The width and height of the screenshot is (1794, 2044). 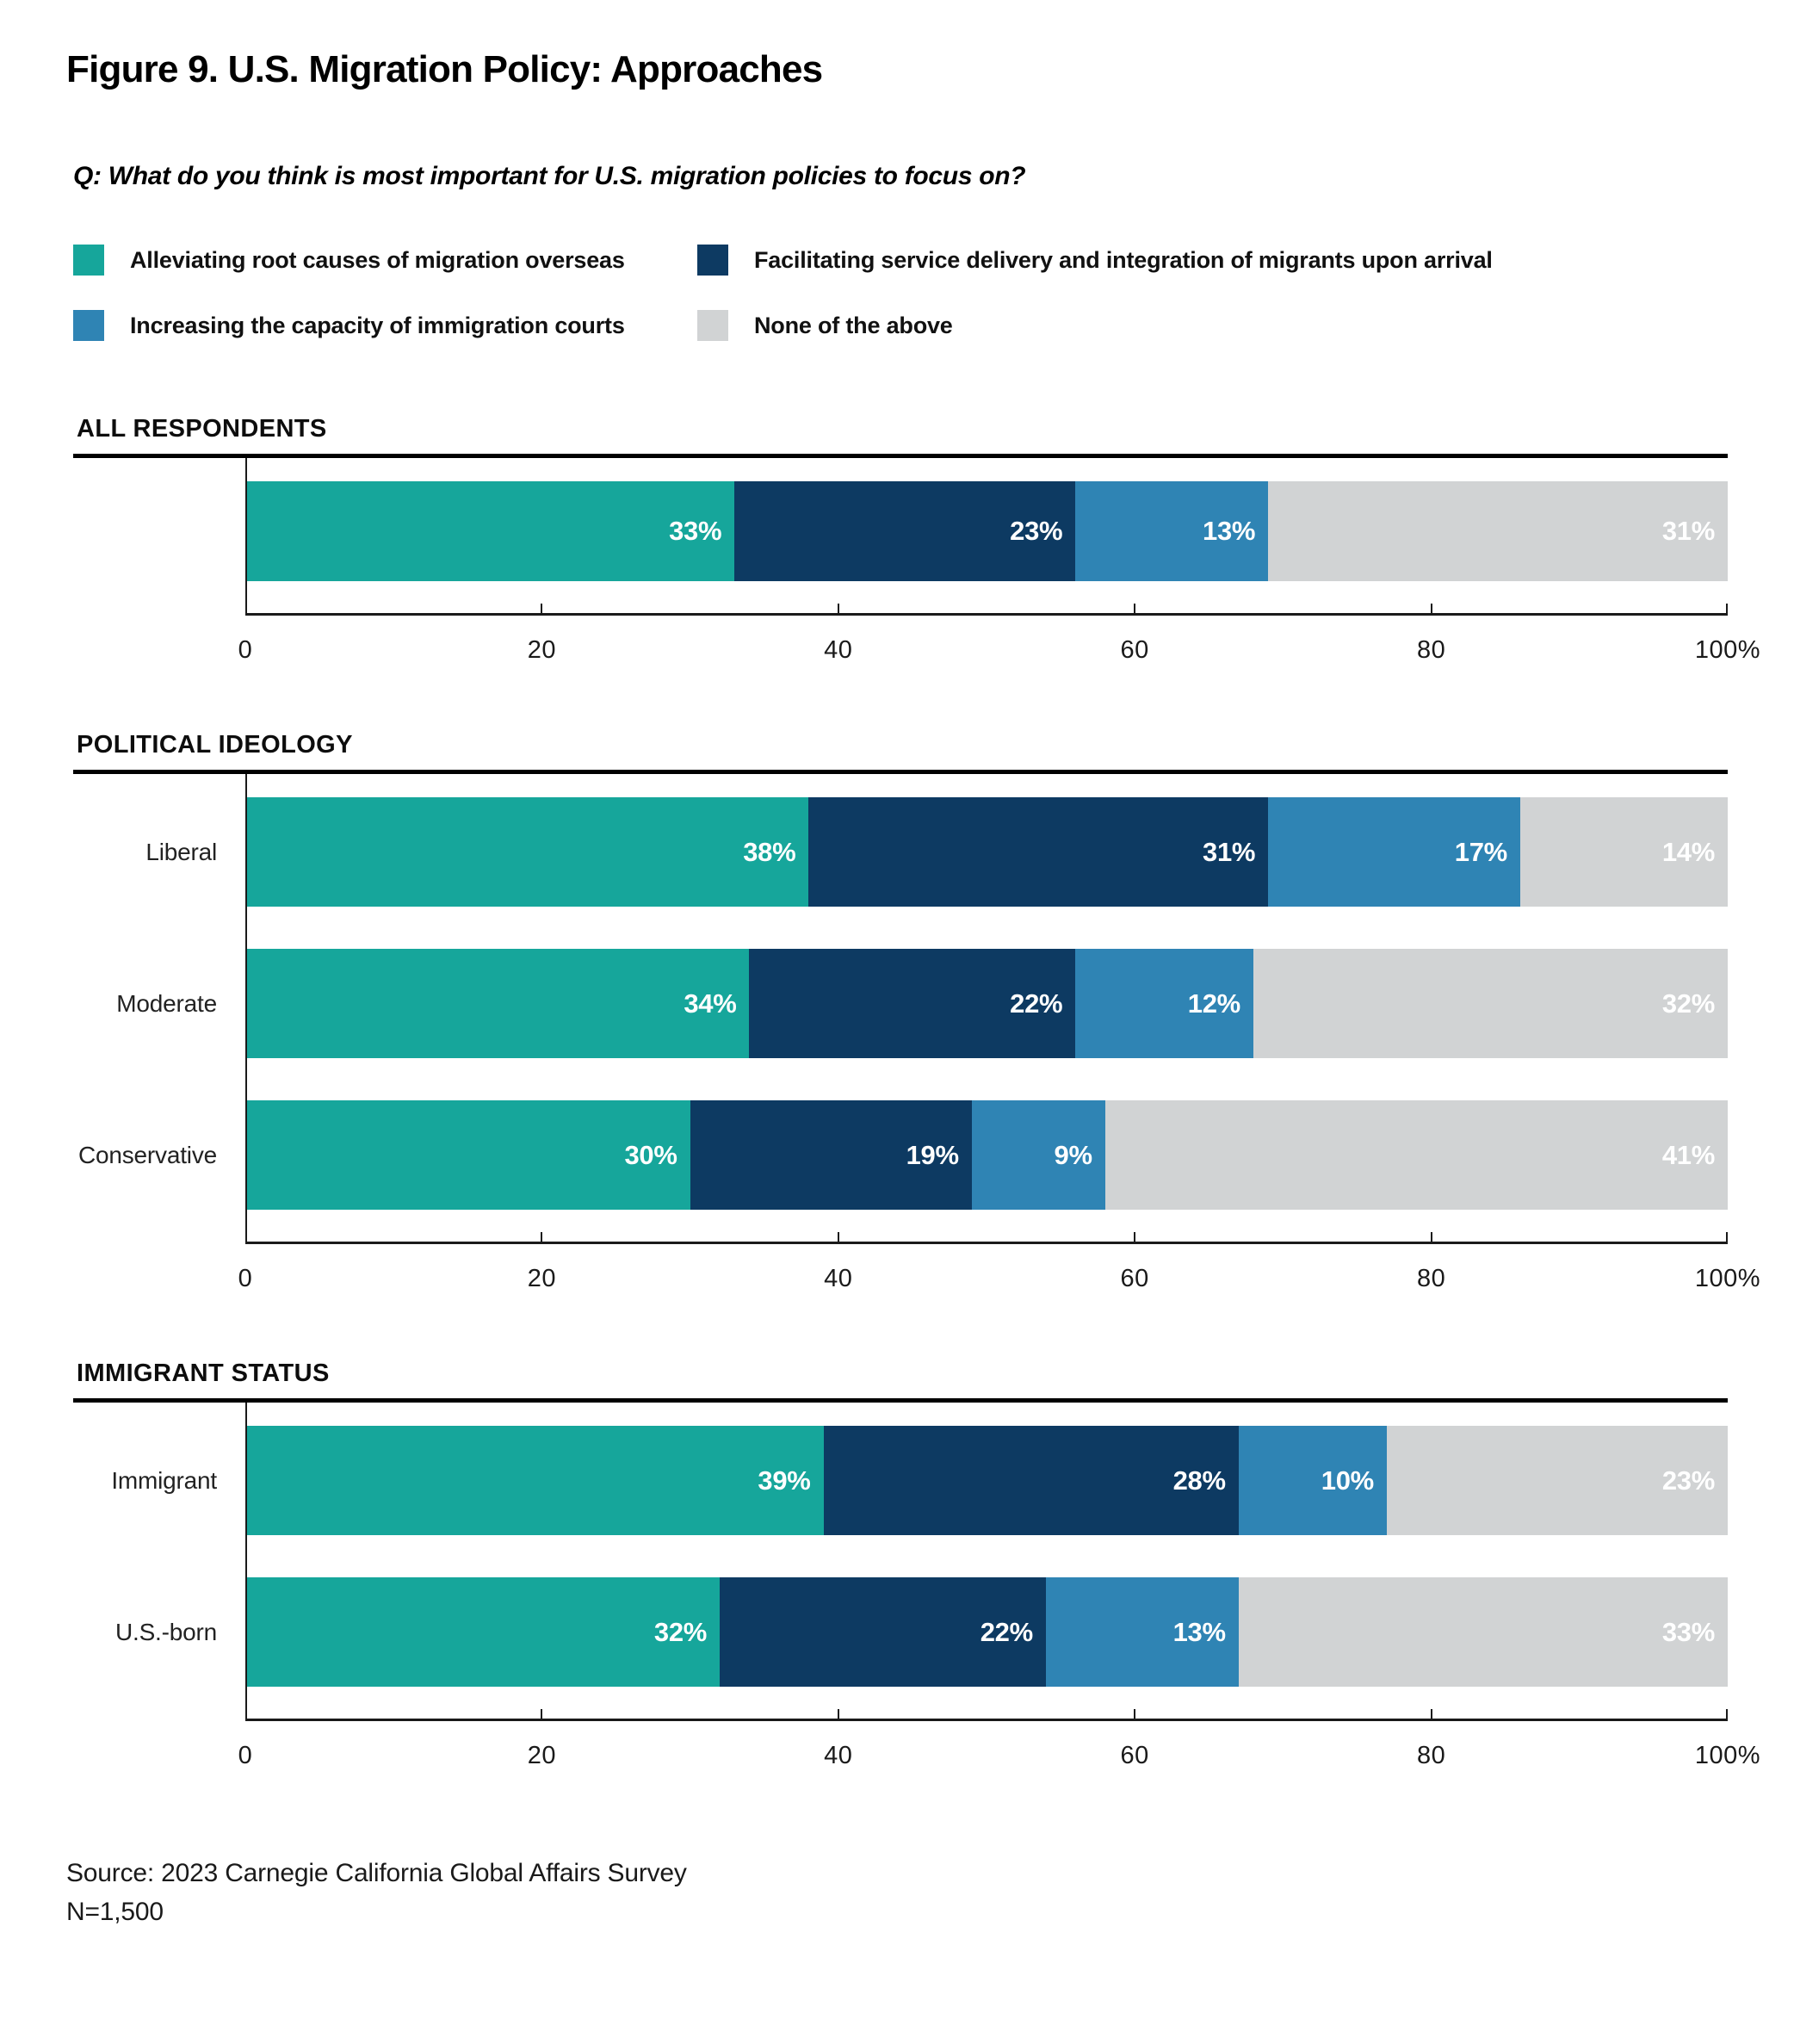 I want to click on bar-segment-root-causes: 30%, so click(x=467, y=1155).